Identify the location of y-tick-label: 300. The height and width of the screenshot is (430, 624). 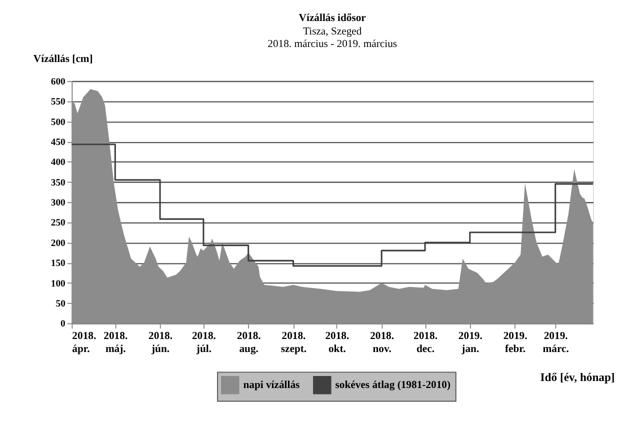
(58, 203).